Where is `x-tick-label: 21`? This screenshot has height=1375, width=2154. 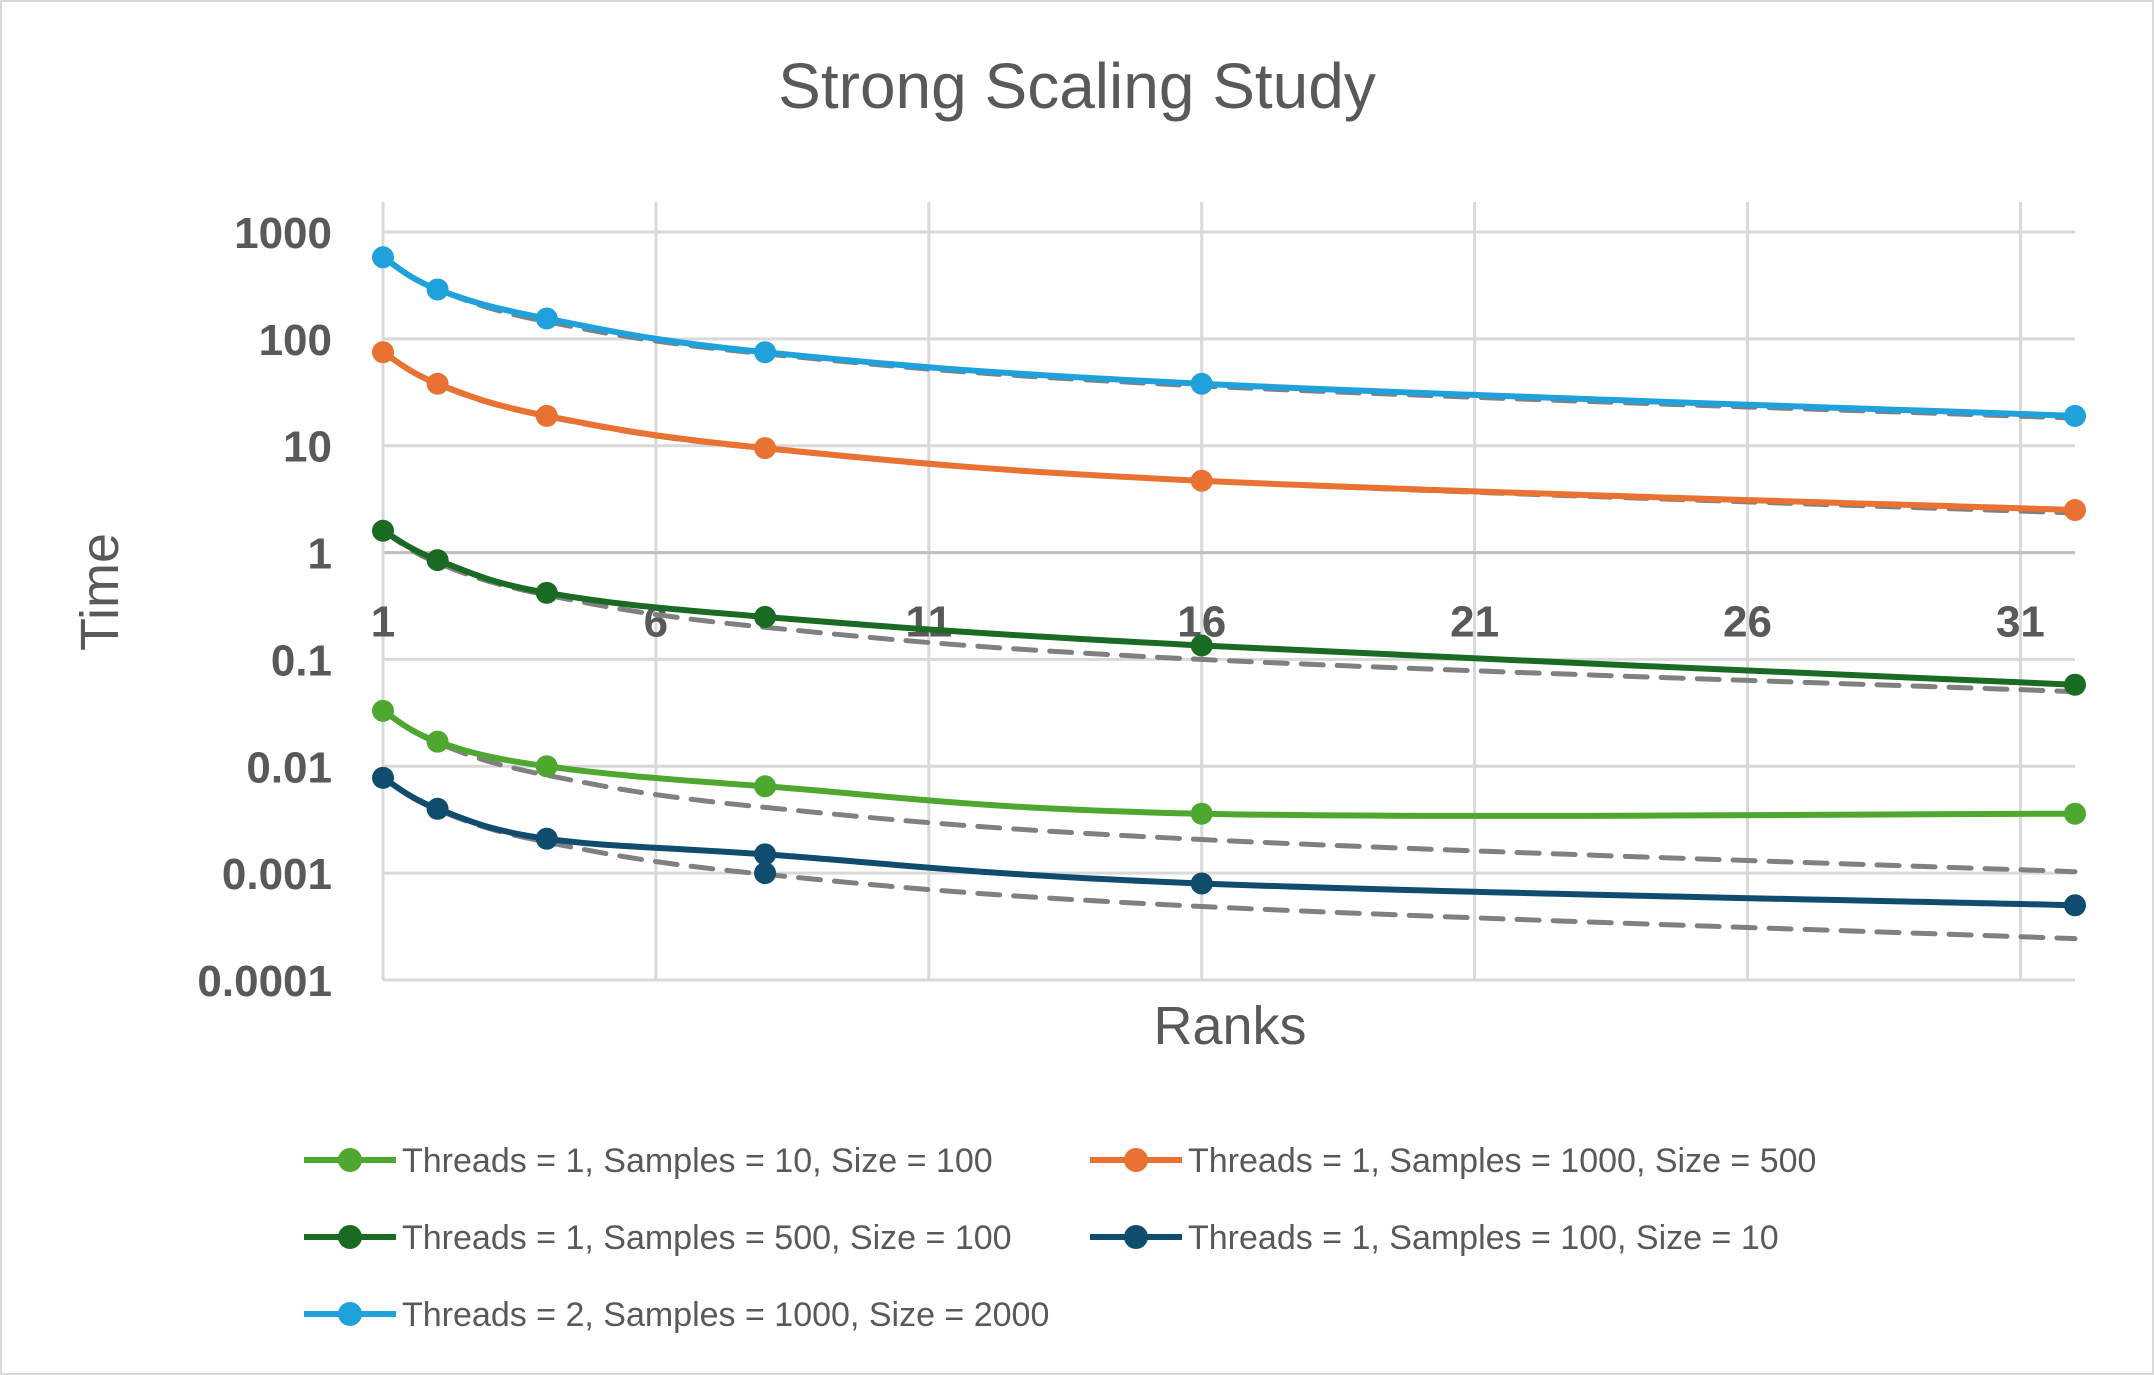 x-tick-label: 21 is located at coordinates (1474, 622).